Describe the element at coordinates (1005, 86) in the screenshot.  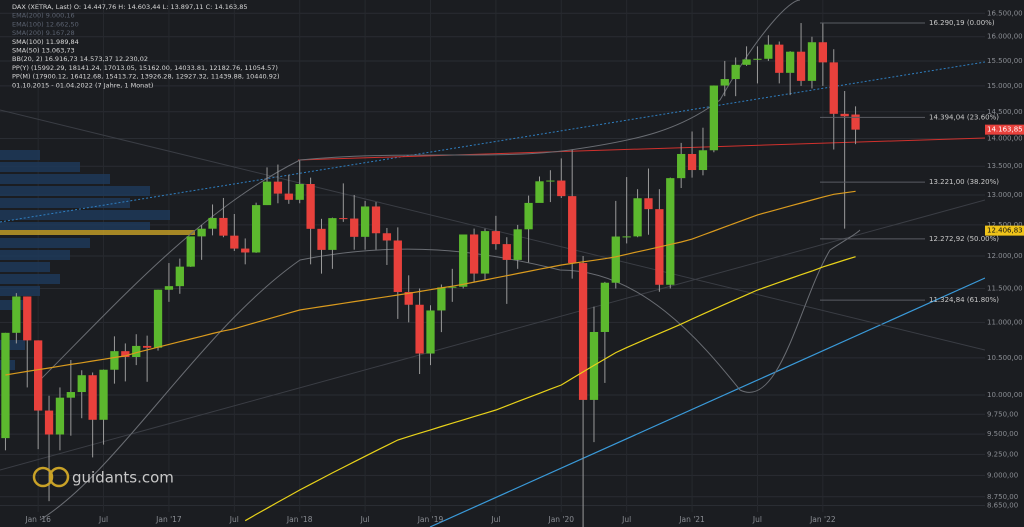
I see `y-tick-label: 15.000,00` at that location.